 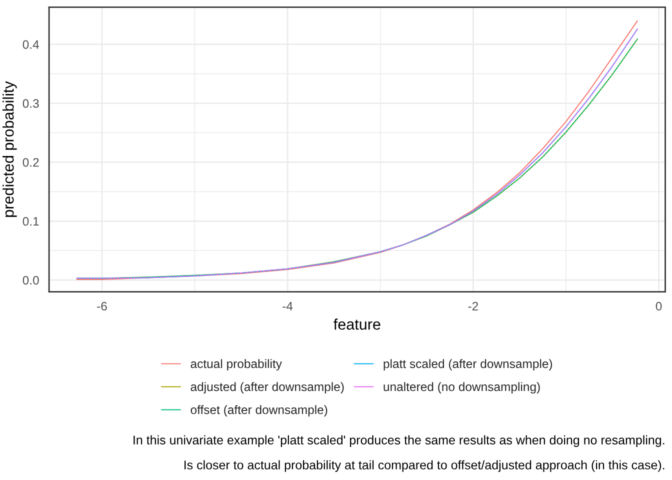 I want to click on legend-label: unaltered (no downsampling), so click(x=462, y=388).